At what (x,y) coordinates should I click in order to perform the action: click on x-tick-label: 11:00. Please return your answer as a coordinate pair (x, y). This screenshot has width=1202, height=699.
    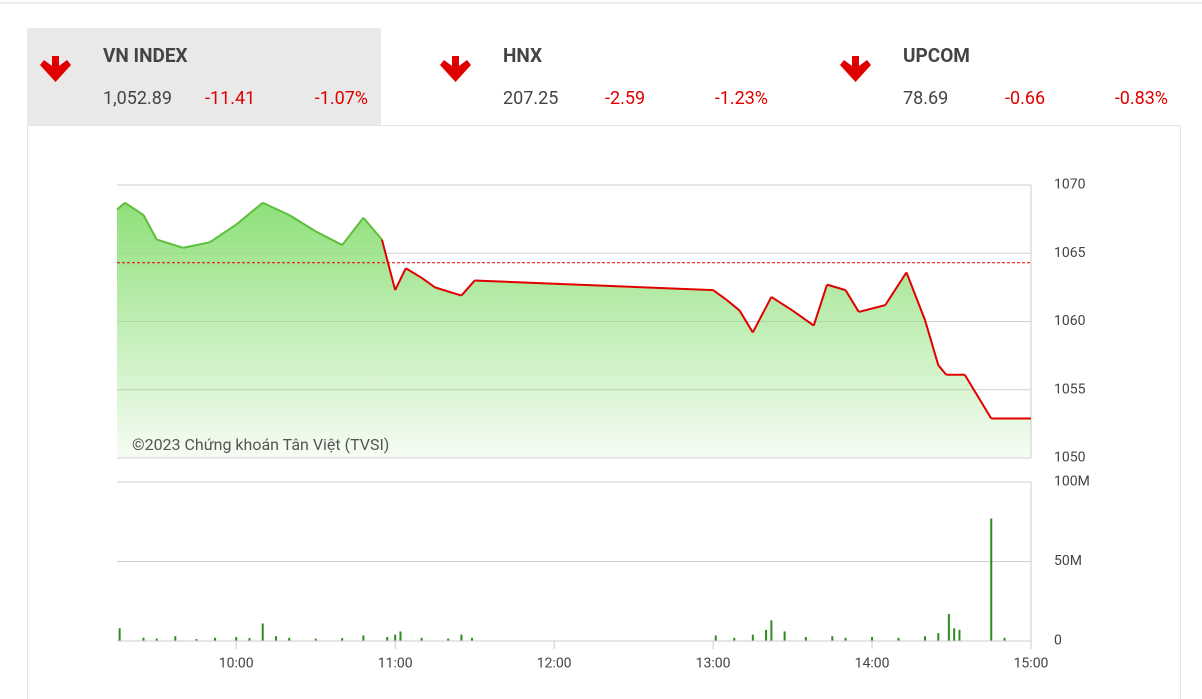
    Looking at the image, I should click on (395, 664).